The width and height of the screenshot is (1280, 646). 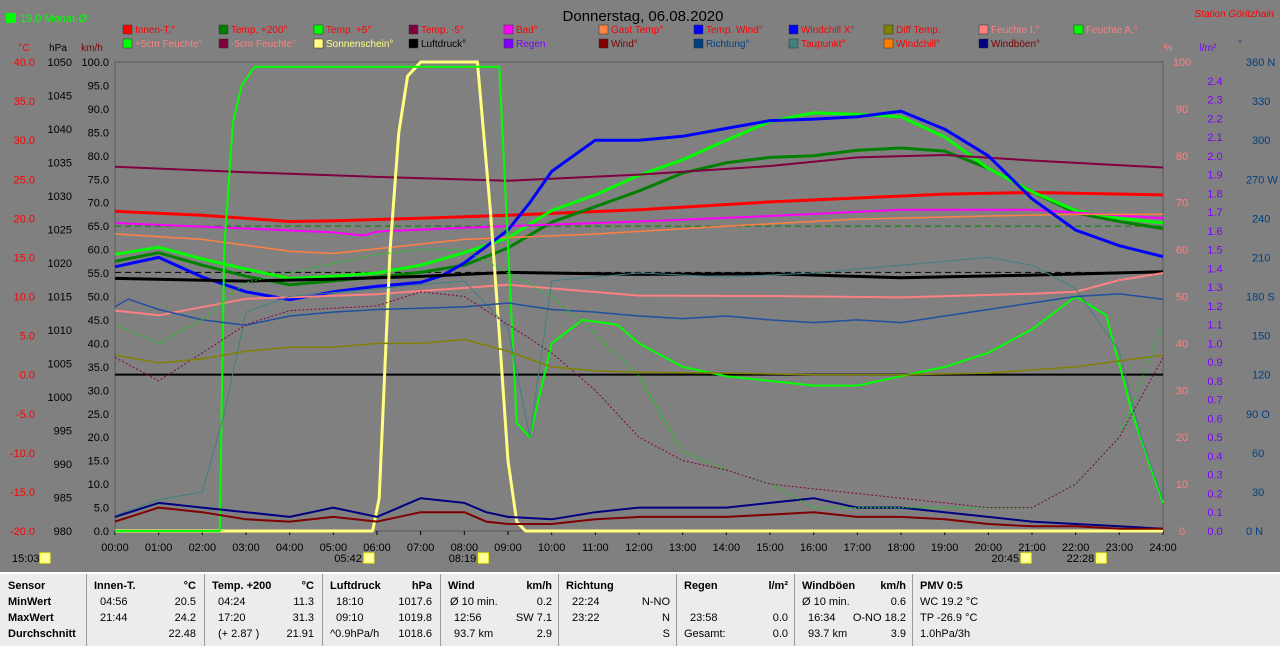 What do you see at coordinates (101, 509) in the screenshot?
I see `wind-tick: 5.0` at bounding box center [101, 509].